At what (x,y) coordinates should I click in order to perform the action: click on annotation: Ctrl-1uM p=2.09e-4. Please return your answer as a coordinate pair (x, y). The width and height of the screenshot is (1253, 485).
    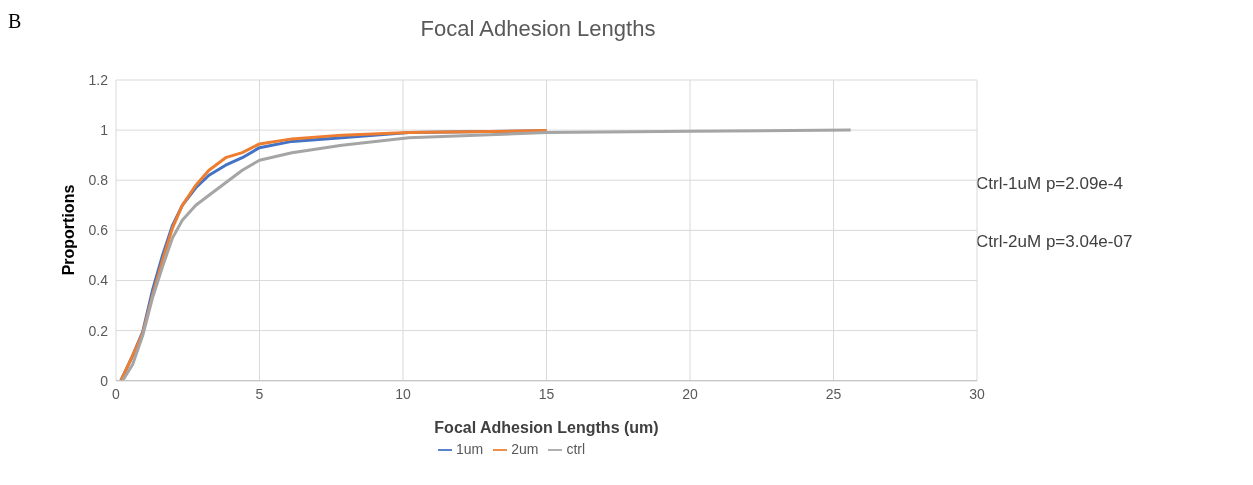
    Looking at the image, I should click on (1049, 184).